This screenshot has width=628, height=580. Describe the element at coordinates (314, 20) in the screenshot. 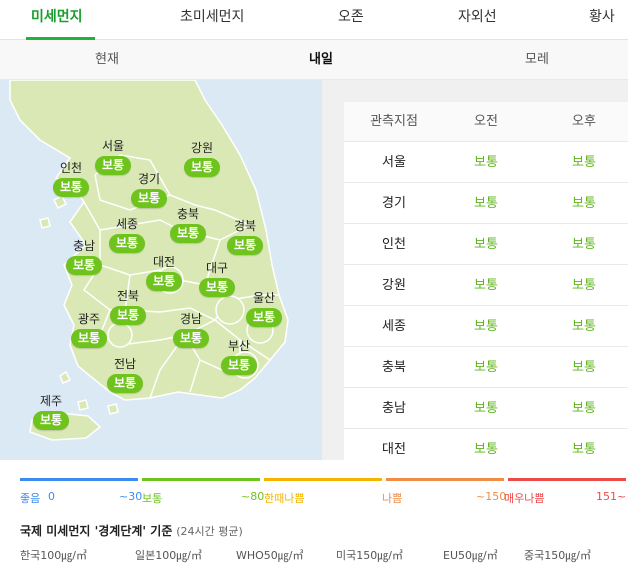

I see `top-tab-bar: 미세먼지 초미세먼지 오존 자외선 황사` at that location.